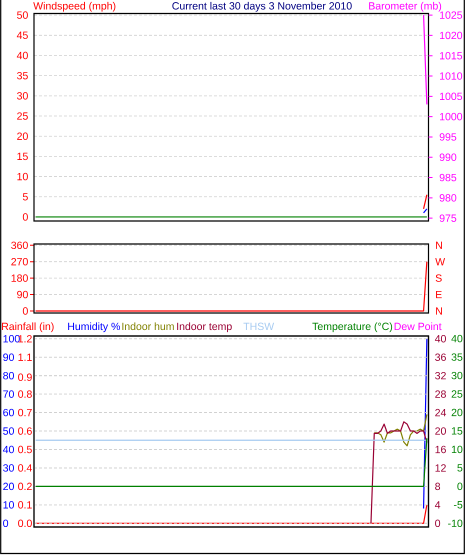  What do you see at coordinates (448, 178) in the screenshot?
I see `y2-tick-label: 985` at bounding box center [448, 178].